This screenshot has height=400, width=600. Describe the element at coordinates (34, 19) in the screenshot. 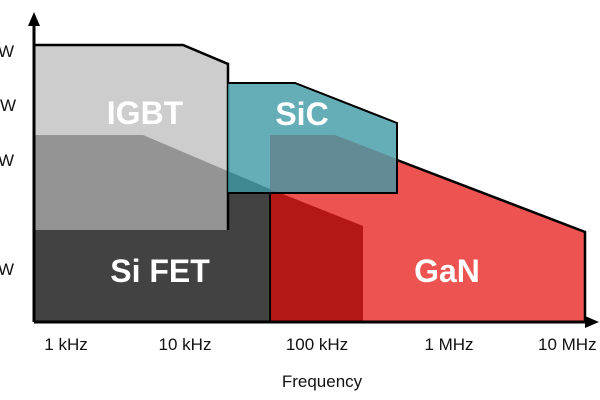

I see `y-axis-arrow-icon` at that location.